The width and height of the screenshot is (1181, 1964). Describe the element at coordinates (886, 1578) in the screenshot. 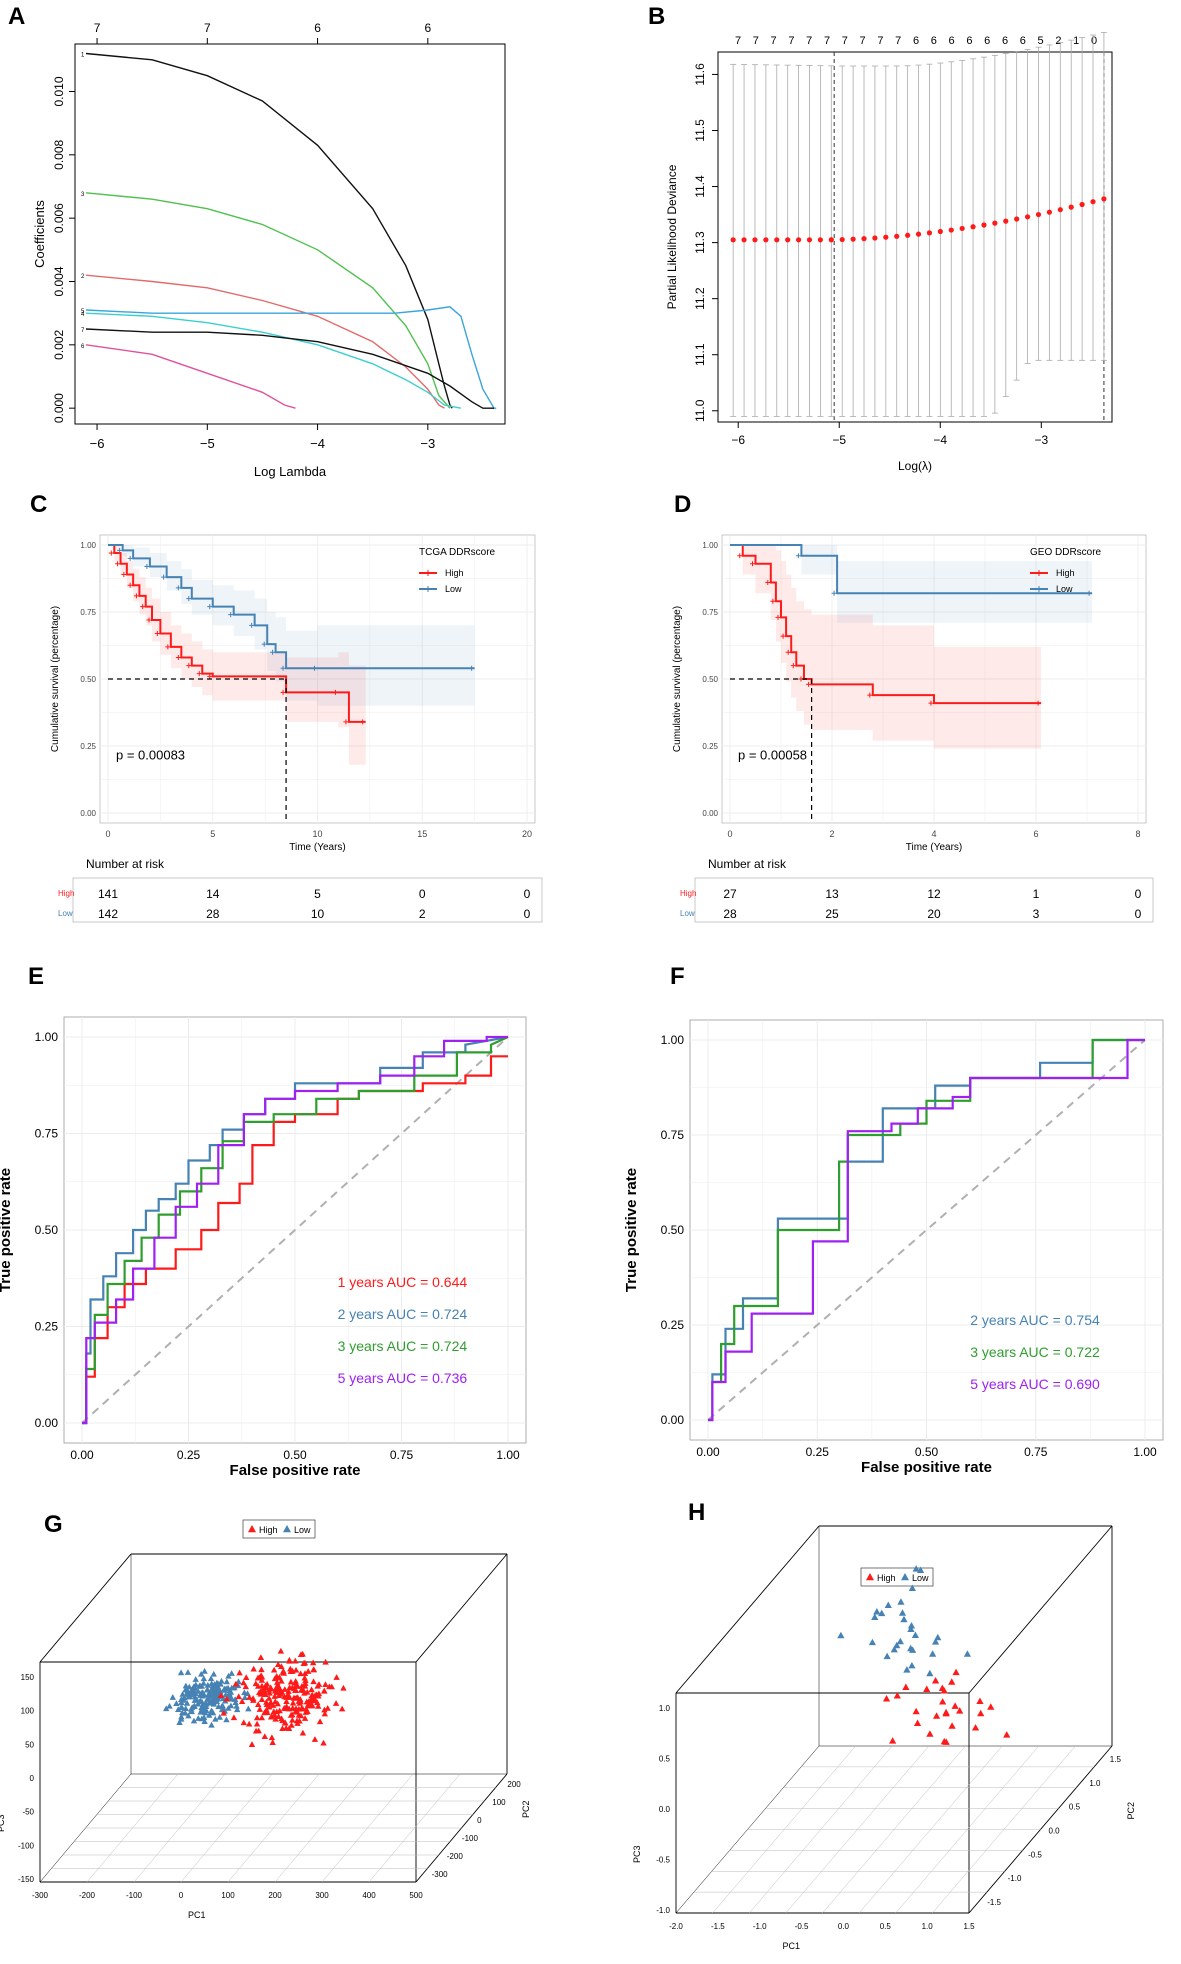

I see `legend-label: High` at that location.